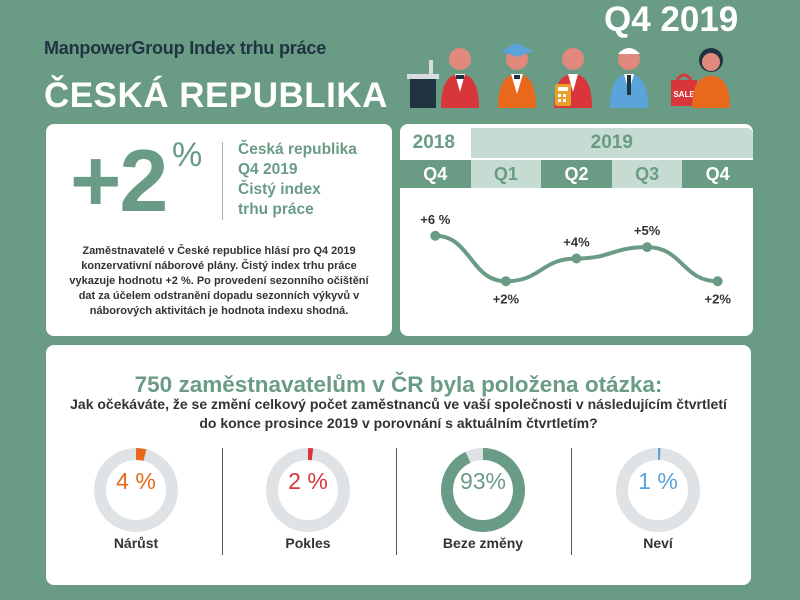  Describe the element at coordinates (483, 543) in the screenshot. I see `donut-label: Beze změny` at that location.